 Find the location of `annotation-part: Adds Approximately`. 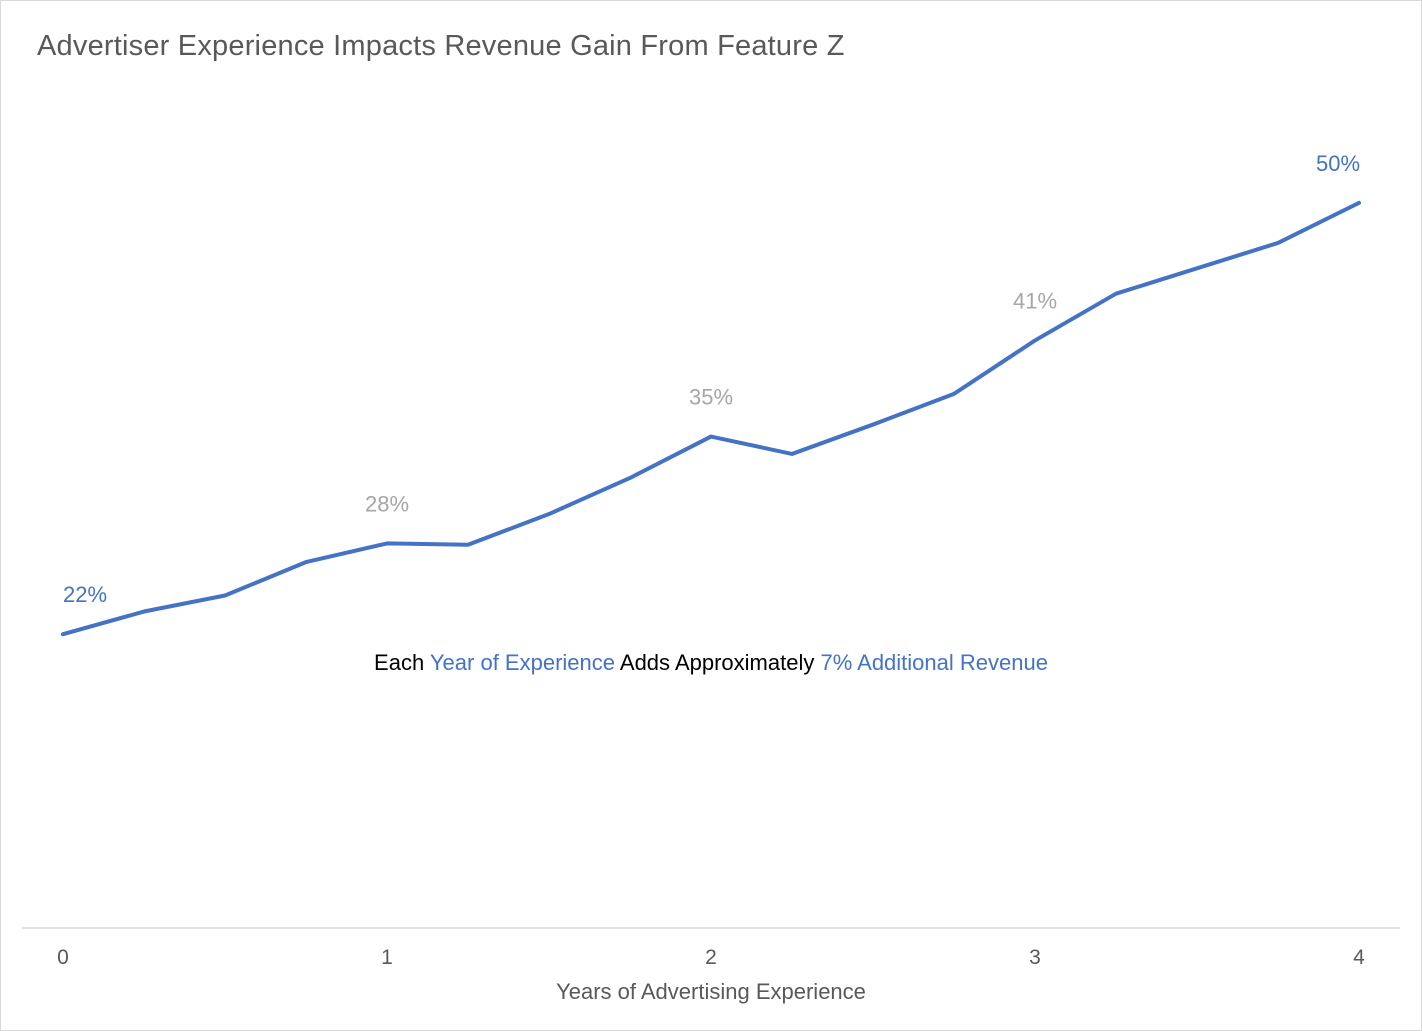

annotation-part: Adds Approximately is located at coordinates (718, 662).